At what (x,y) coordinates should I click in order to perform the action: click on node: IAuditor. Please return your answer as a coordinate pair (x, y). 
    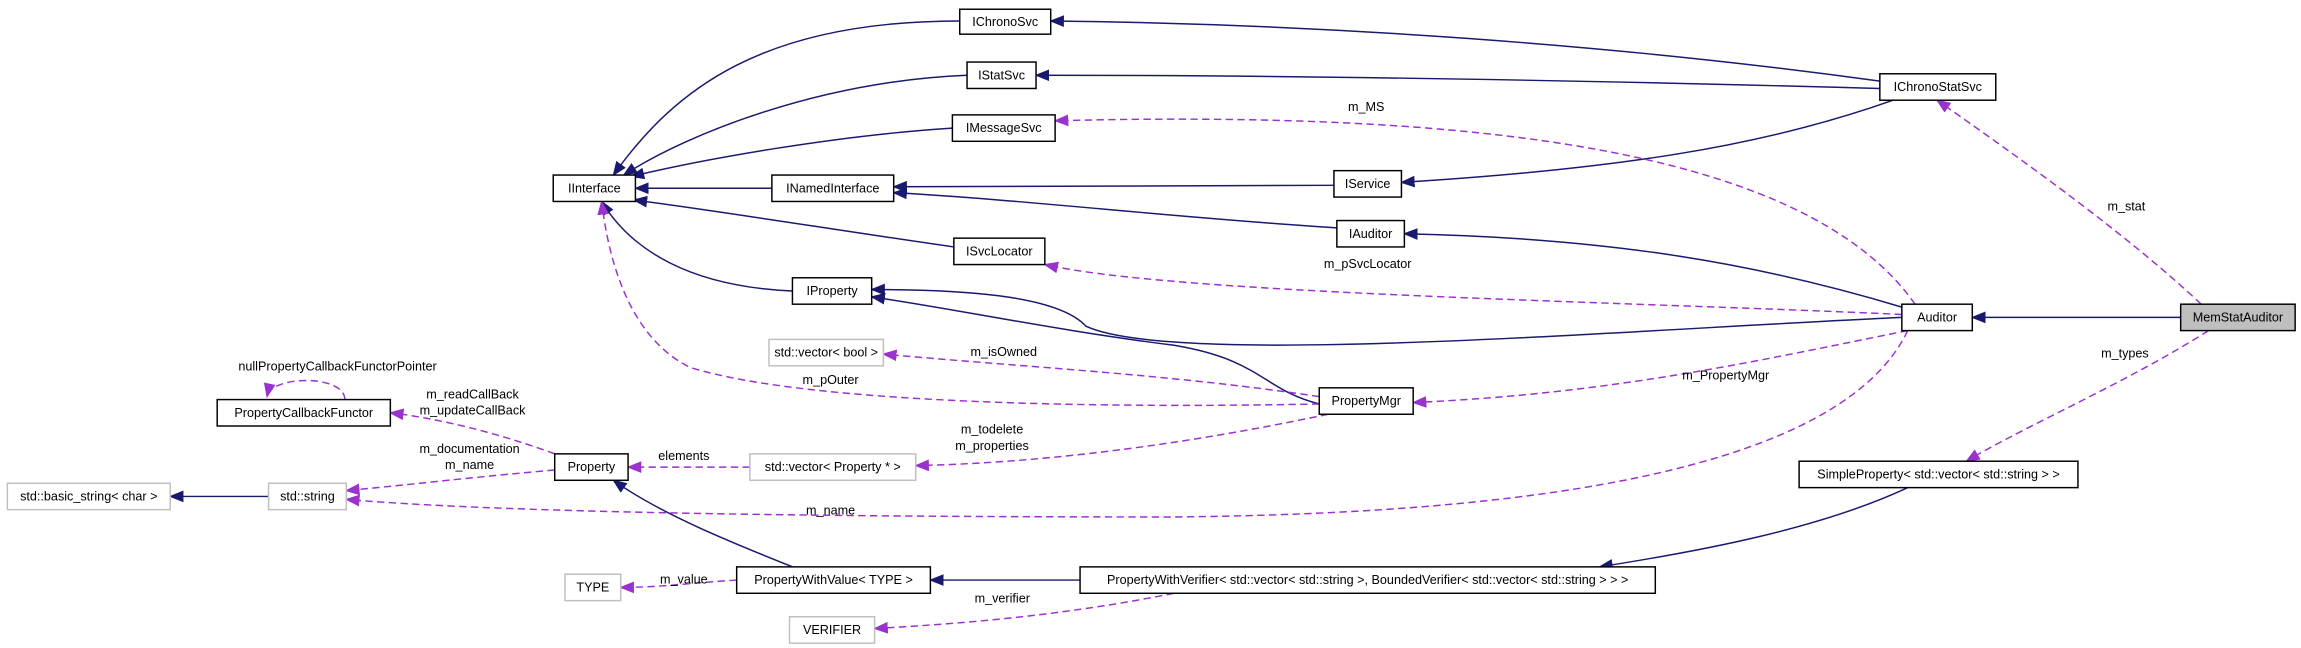
    Looking at the image, I should click on (1371, 233).